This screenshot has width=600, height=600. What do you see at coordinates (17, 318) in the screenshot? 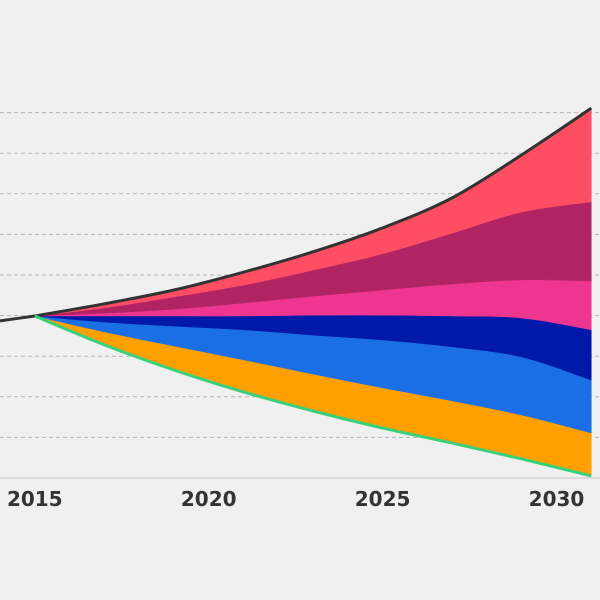
I see `history-line` at bounding box center [17, 318].